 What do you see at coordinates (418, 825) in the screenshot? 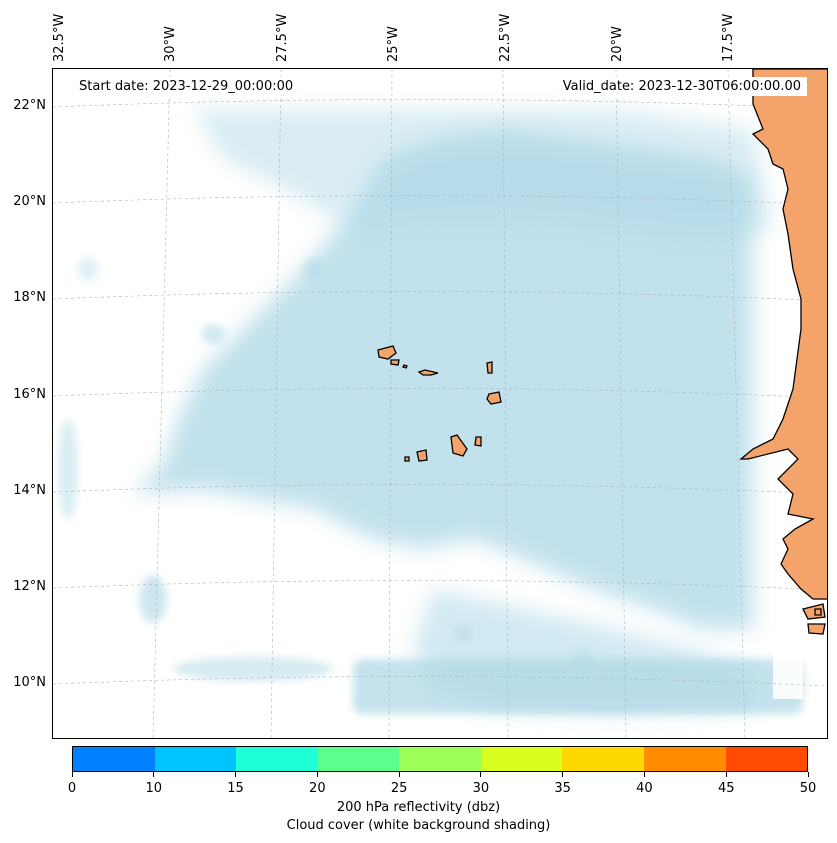
I see `colorbar-subtitle: Cloud cover (white background shading)` at bounding box center [418, 825].